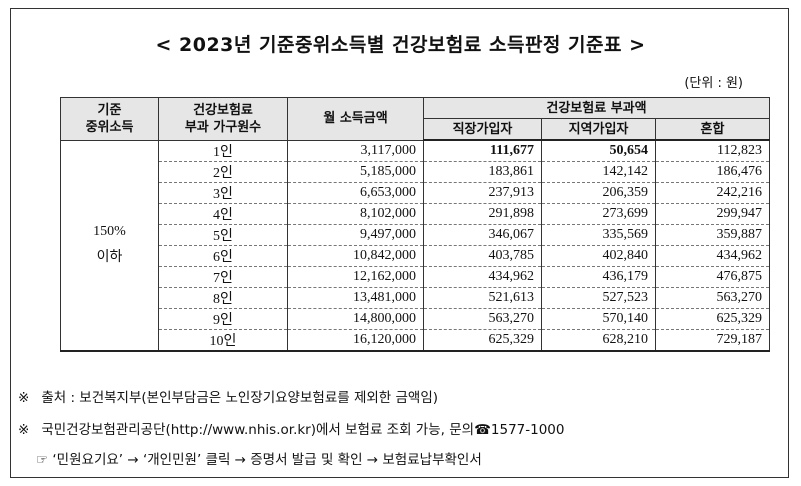  What do you see at coordinates (712, 214) in the screenshot?
I see `mixed-cell: 299,947` at bounding box center [712, 214].